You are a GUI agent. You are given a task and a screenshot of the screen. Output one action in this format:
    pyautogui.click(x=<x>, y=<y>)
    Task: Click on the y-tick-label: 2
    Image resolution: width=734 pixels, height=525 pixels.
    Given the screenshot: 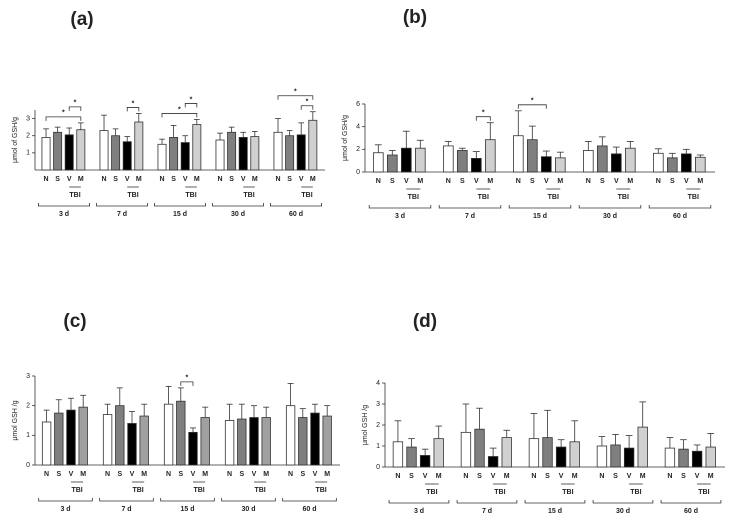 What is the action you would take?
    pyautogui.click(x=358, y=149)
    